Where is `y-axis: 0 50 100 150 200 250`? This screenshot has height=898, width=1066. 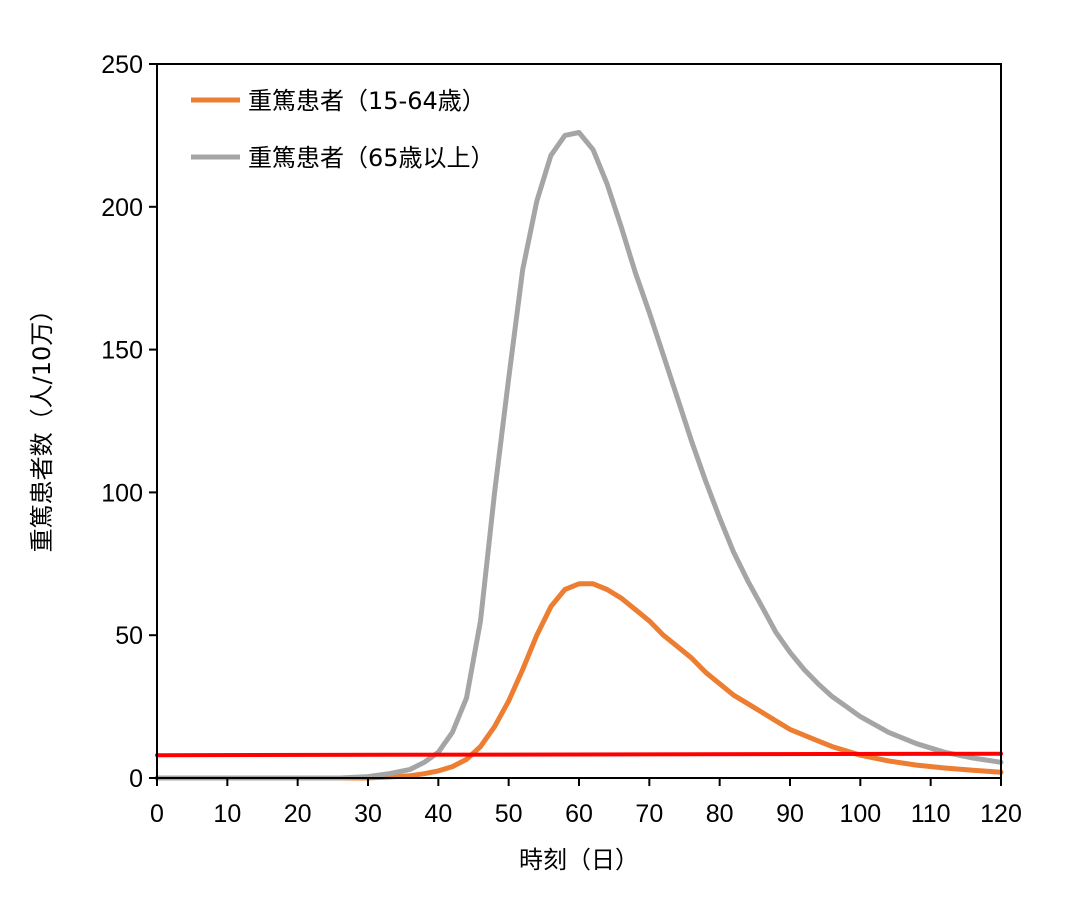
y-axis: 0 50 100 150 200 250 is located at coordinates (129, 422).